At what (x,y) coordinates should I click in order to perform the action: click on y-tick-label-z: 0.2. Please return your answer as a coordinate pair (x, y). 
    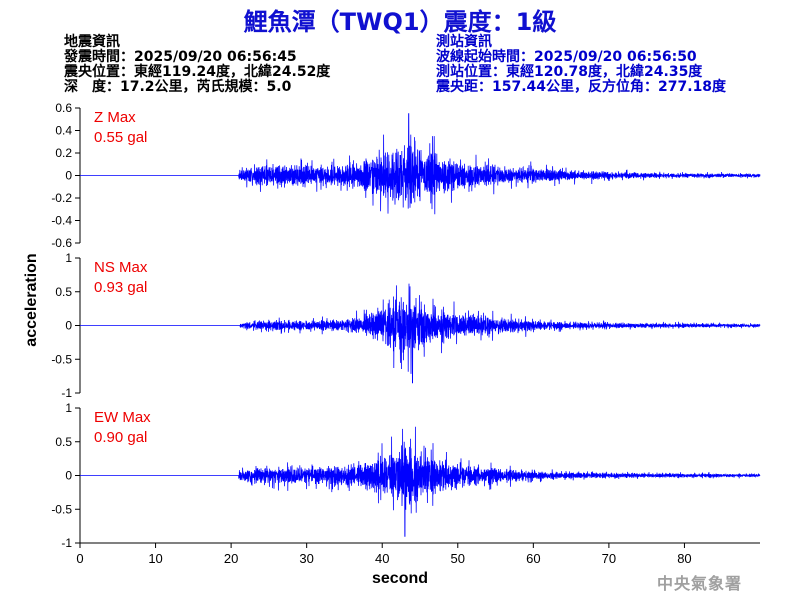
    Looking at the image, I should click on (63, 153).